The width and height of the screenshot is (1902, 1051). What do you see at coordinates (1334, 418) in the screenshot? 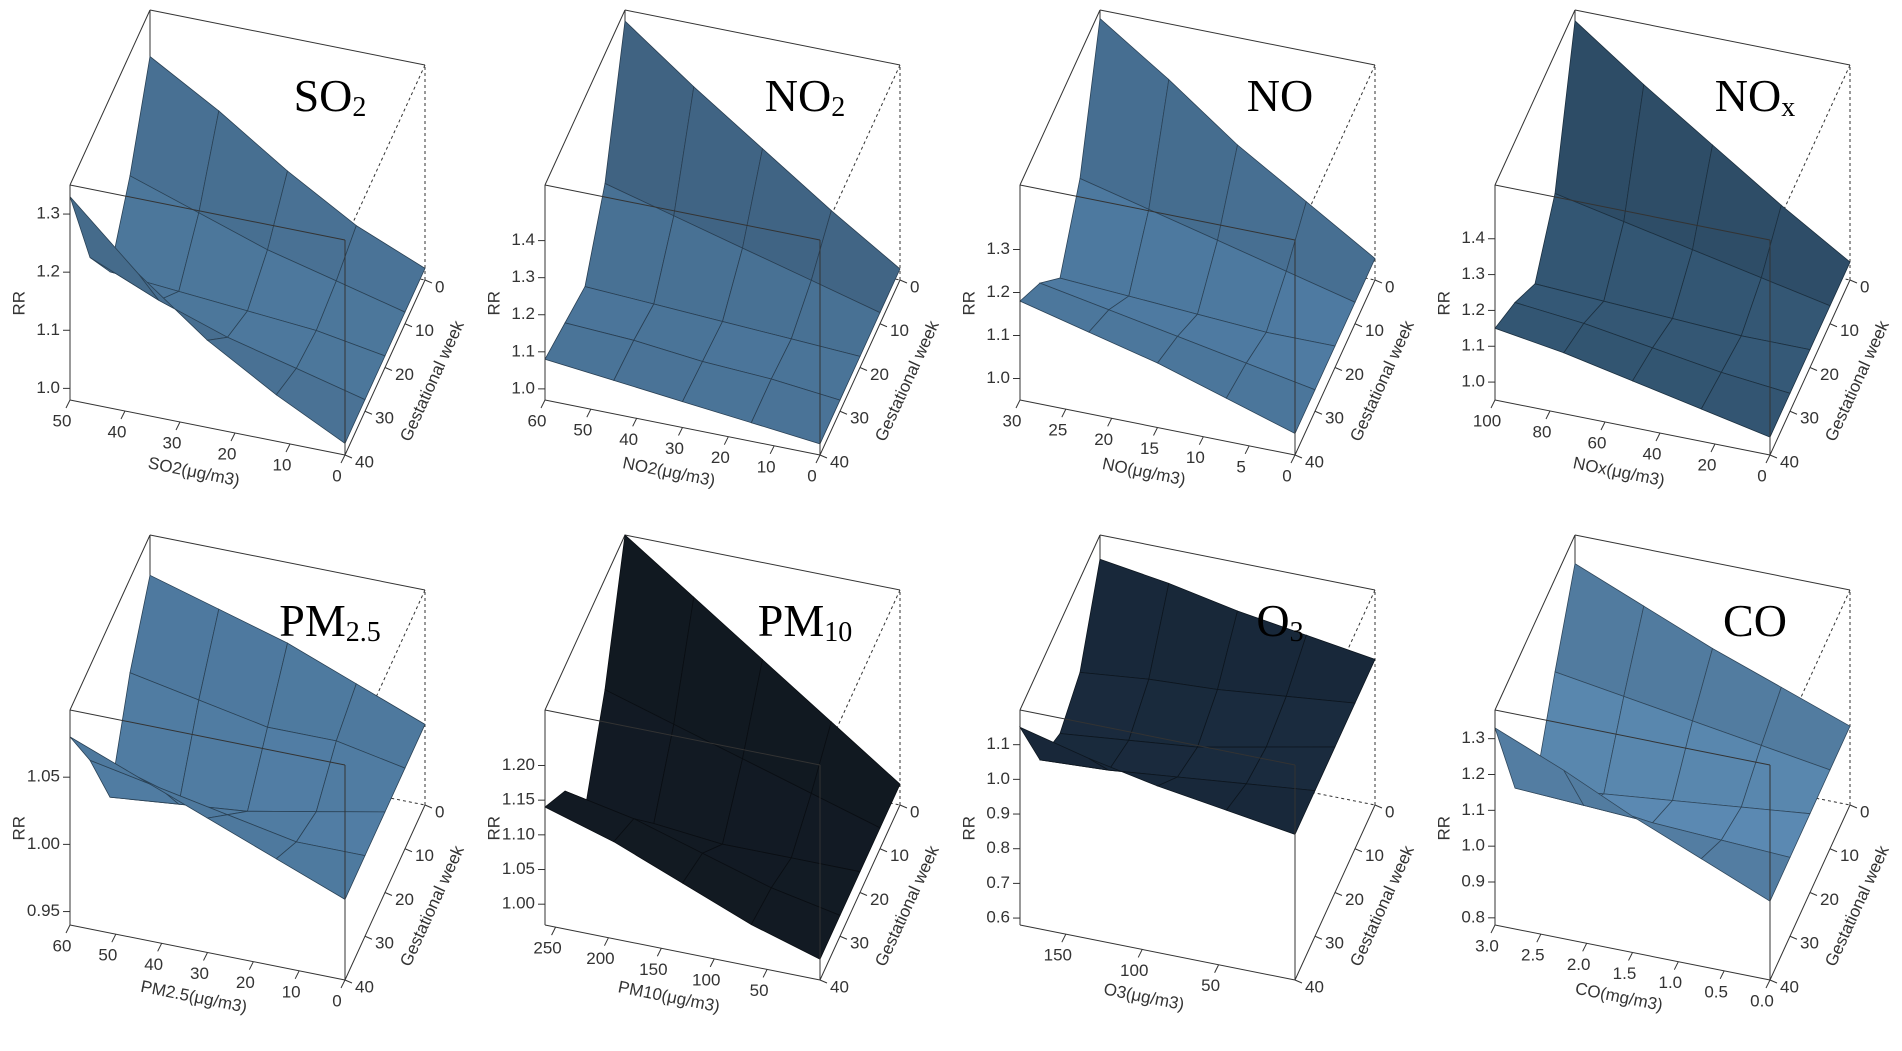
I see `y-tick-label: 30` at bounding box center [1334, 418].